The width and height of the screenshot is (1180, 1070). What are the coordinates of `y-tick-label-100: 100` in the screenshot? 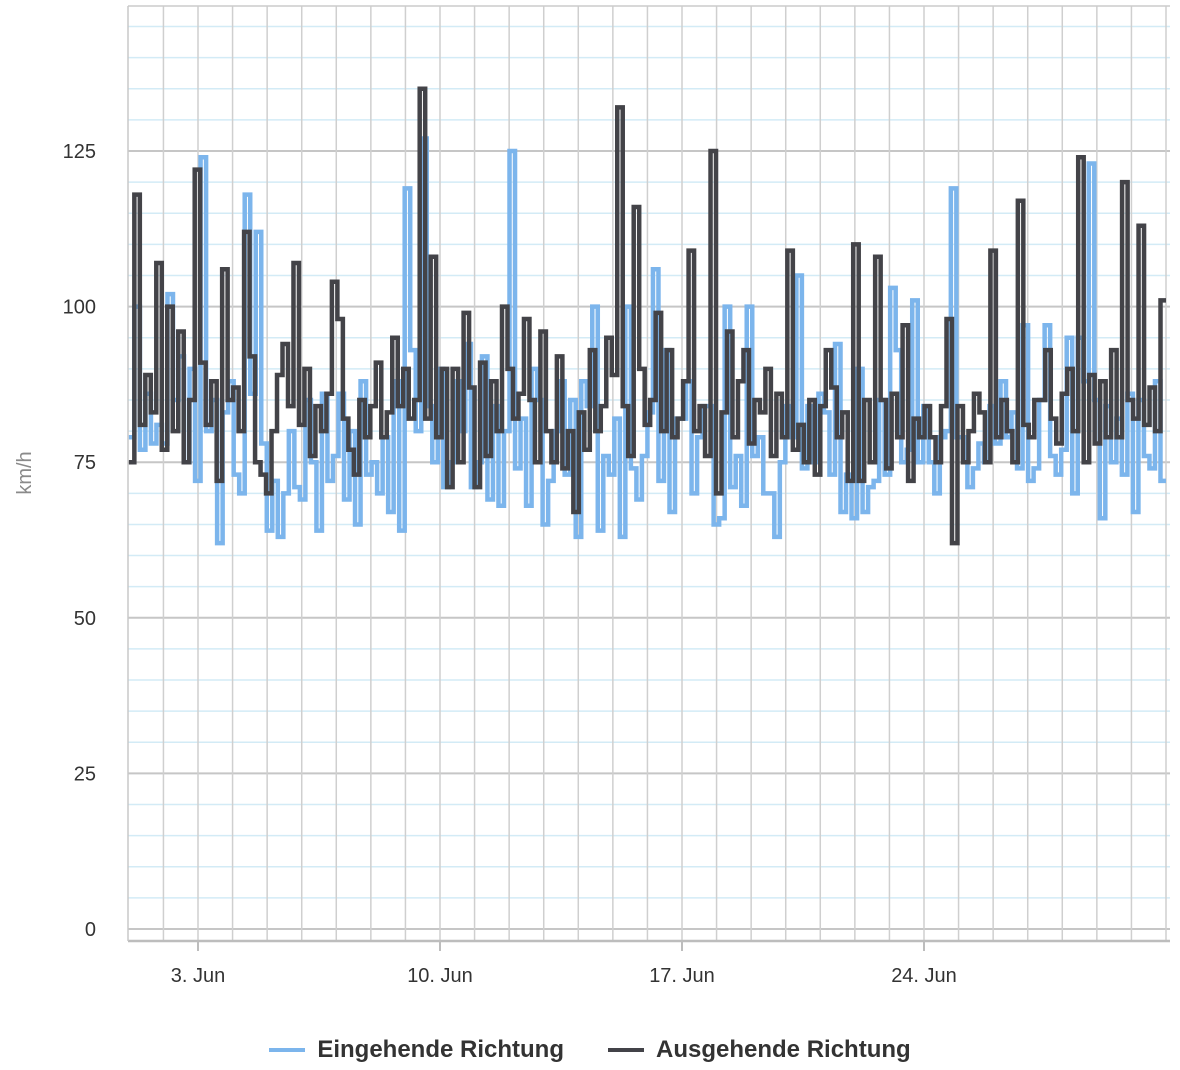 It's located at (79, 308).